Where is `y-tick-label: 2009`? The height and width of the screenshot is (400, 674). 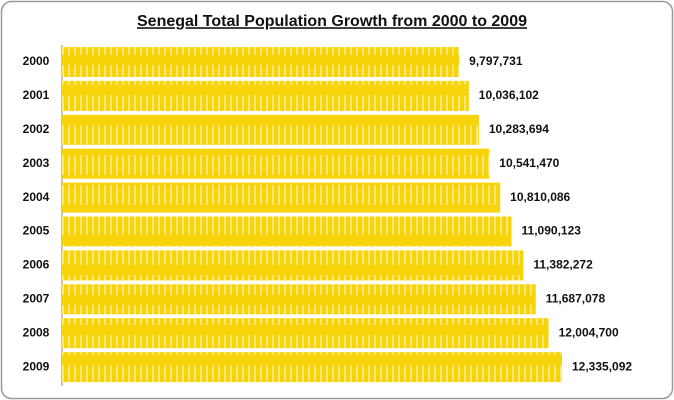
y-tick-label: 2009 is located at coordinates (36, 366).